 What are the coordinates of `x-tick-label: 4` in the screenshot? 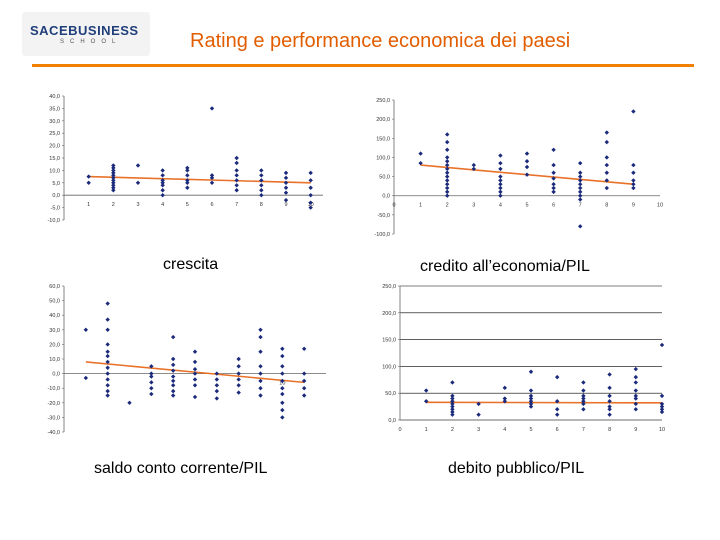 It's located at (162, 205).